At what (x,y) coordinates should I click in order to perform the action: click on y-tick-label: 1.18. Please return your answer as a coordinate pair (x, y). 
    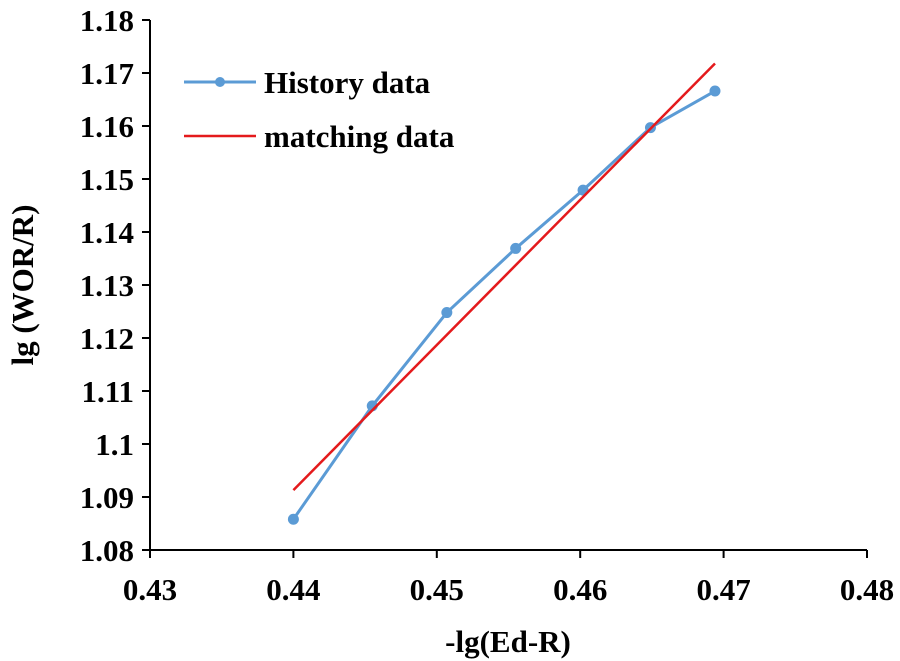
    Looking at the image, I should click on (107, 20).